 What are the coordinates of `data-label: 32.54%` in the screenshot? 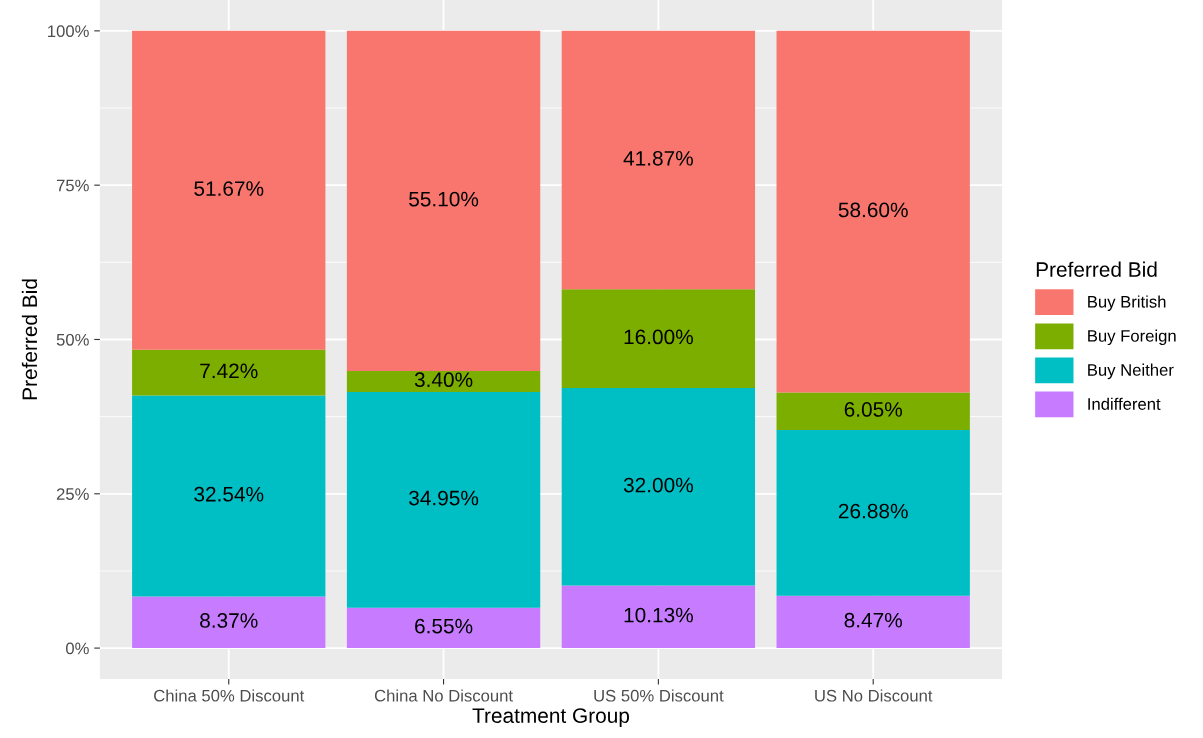 It's located at (229, 494).